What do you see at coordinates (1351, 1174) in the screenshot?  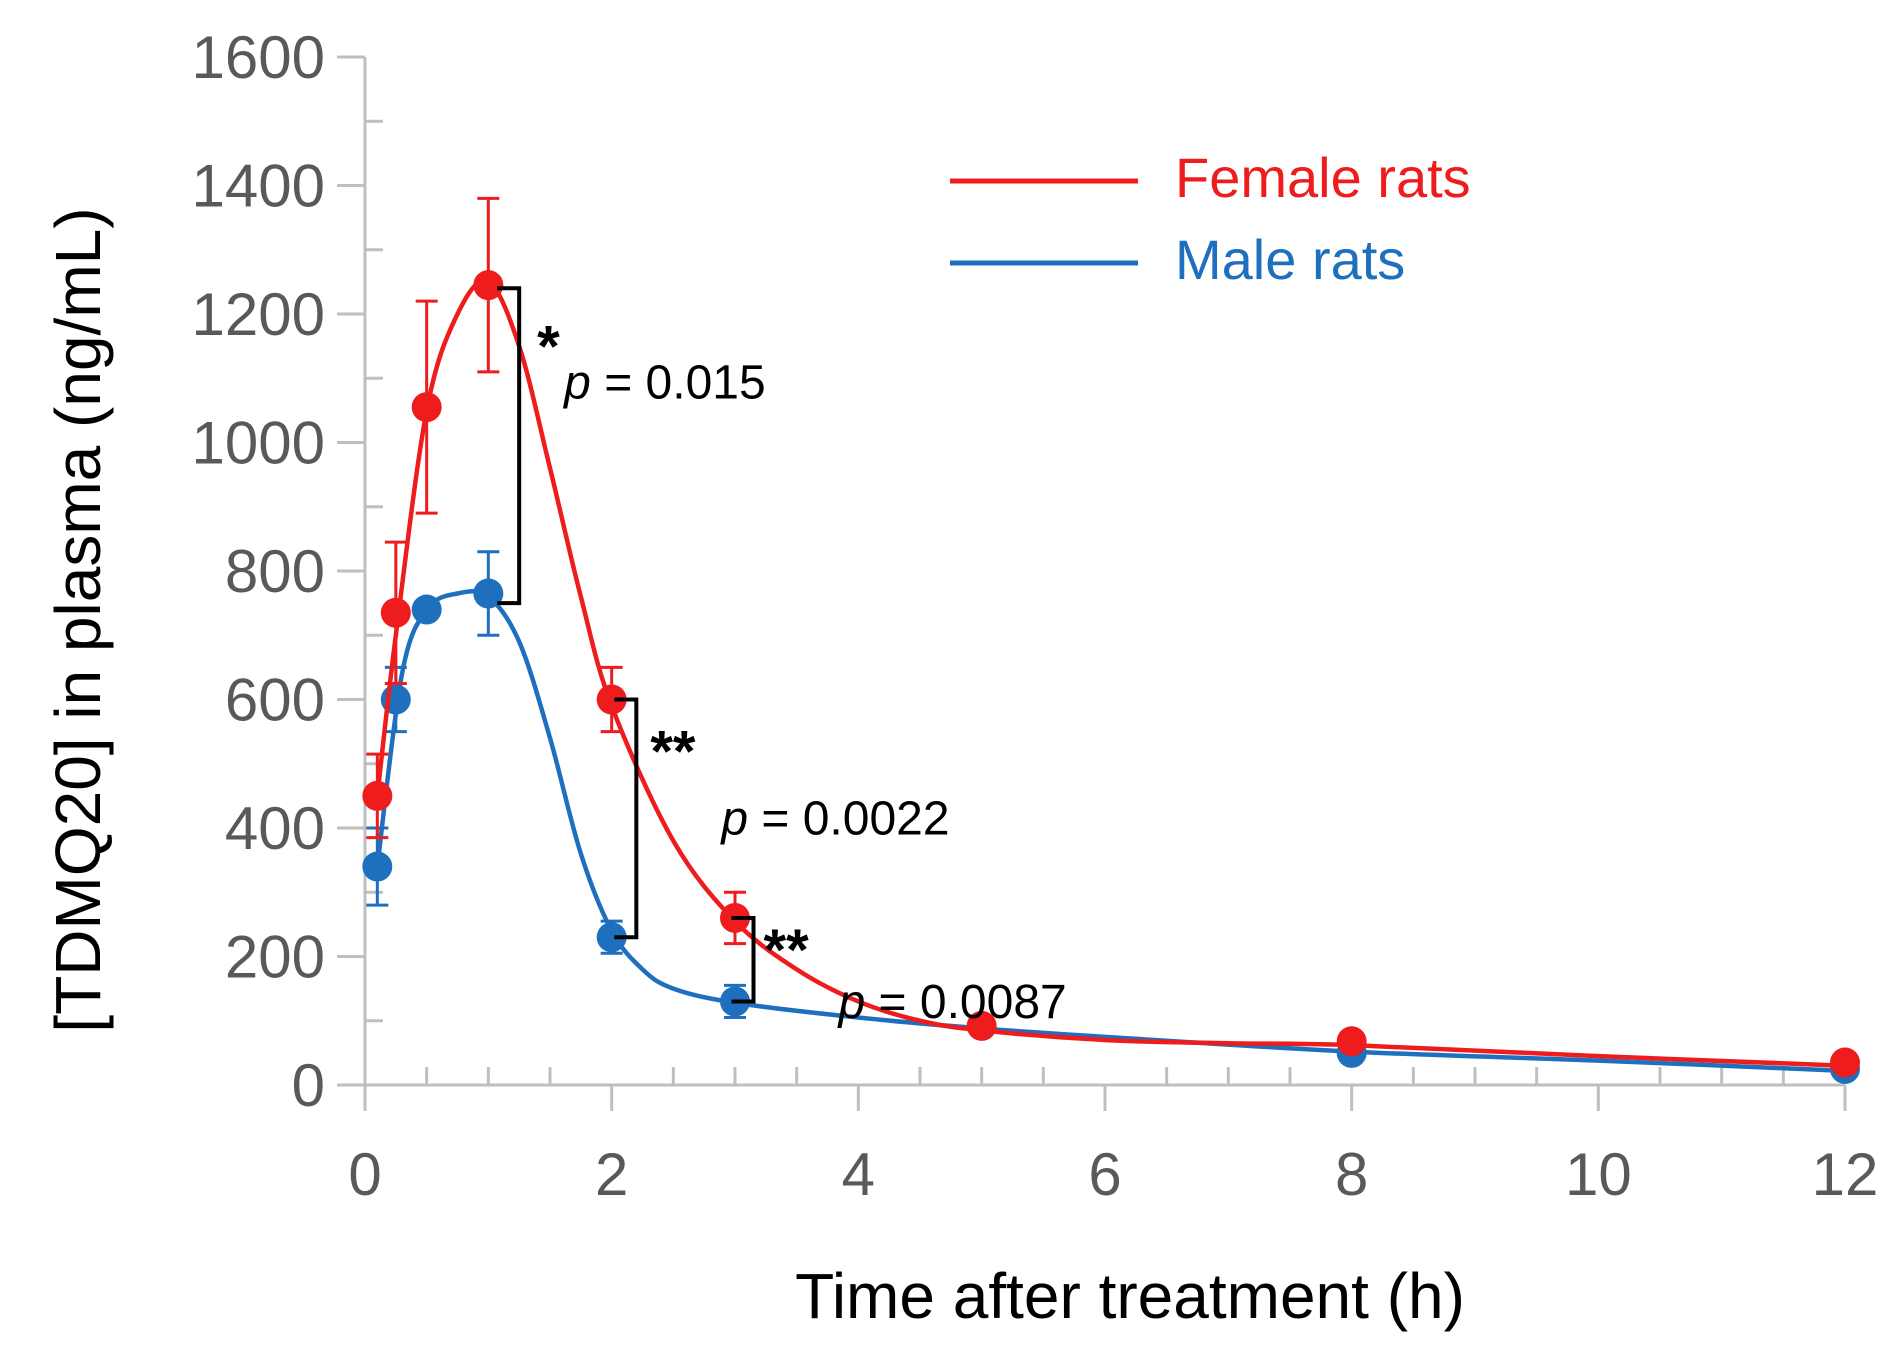 I see `x-tick-label: 8` at bounding box center [1351, 1174].